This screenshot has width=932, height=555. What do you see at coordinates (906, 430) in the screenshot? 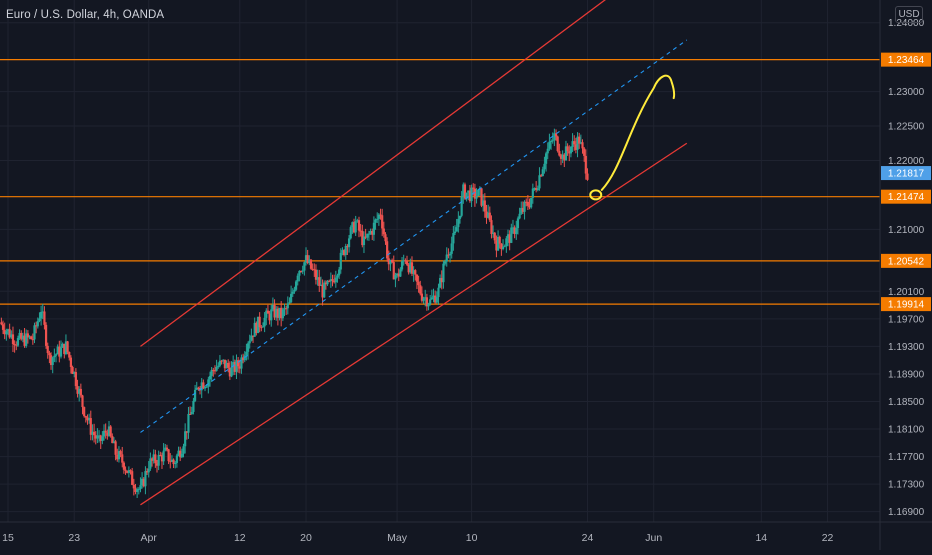
I see `y-tick-label: 1.18100` at bounding box center [906, 430].